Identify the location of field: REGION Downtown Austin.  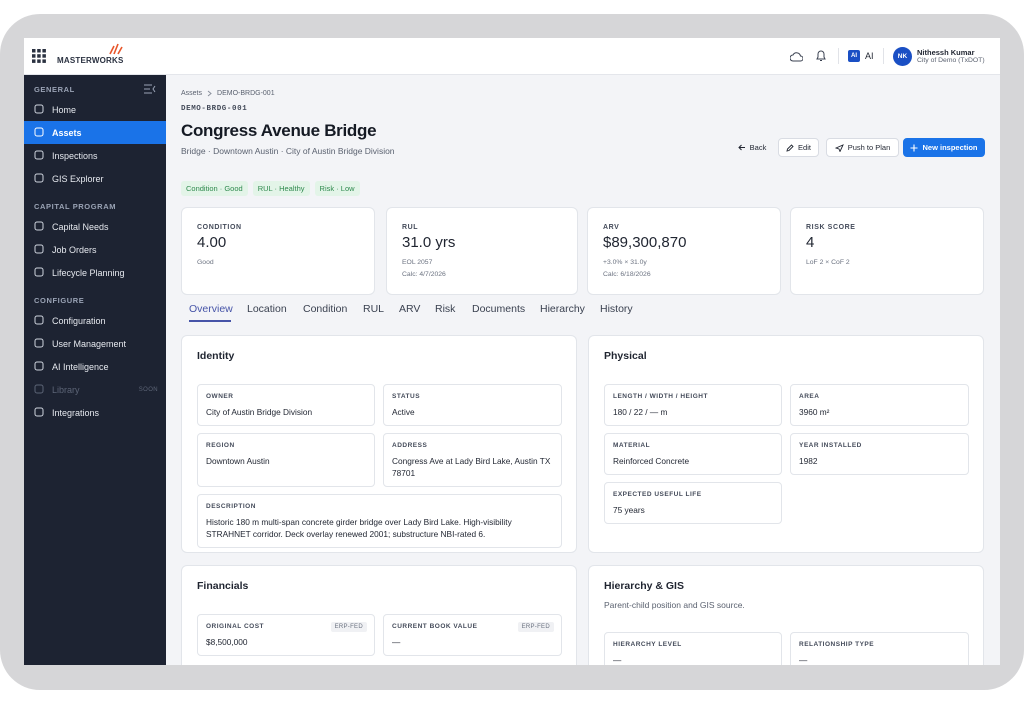
(286, 460).